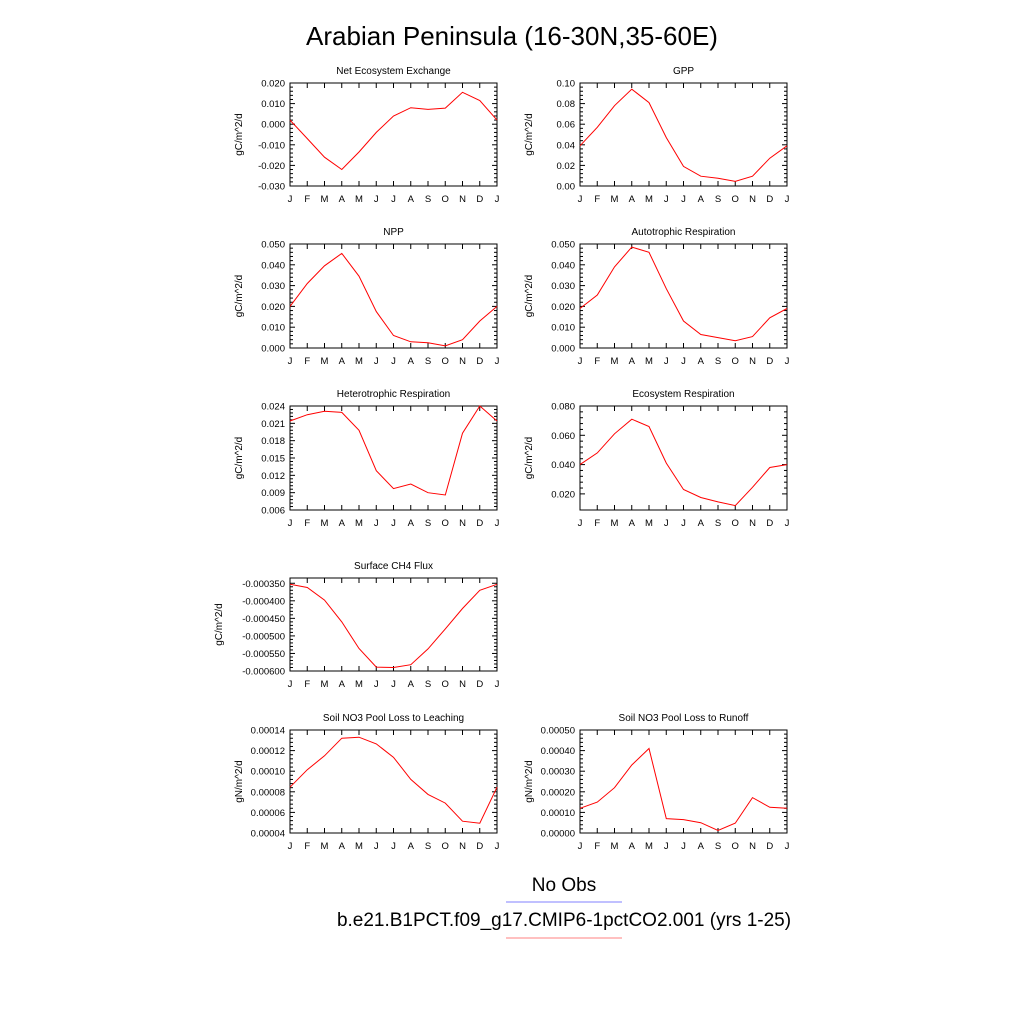  What do you see at coordinates (411, 523) in the screenshot?
I see `heterotrophic-respiration-xtick-label: A` at bounding box center [411, 523].